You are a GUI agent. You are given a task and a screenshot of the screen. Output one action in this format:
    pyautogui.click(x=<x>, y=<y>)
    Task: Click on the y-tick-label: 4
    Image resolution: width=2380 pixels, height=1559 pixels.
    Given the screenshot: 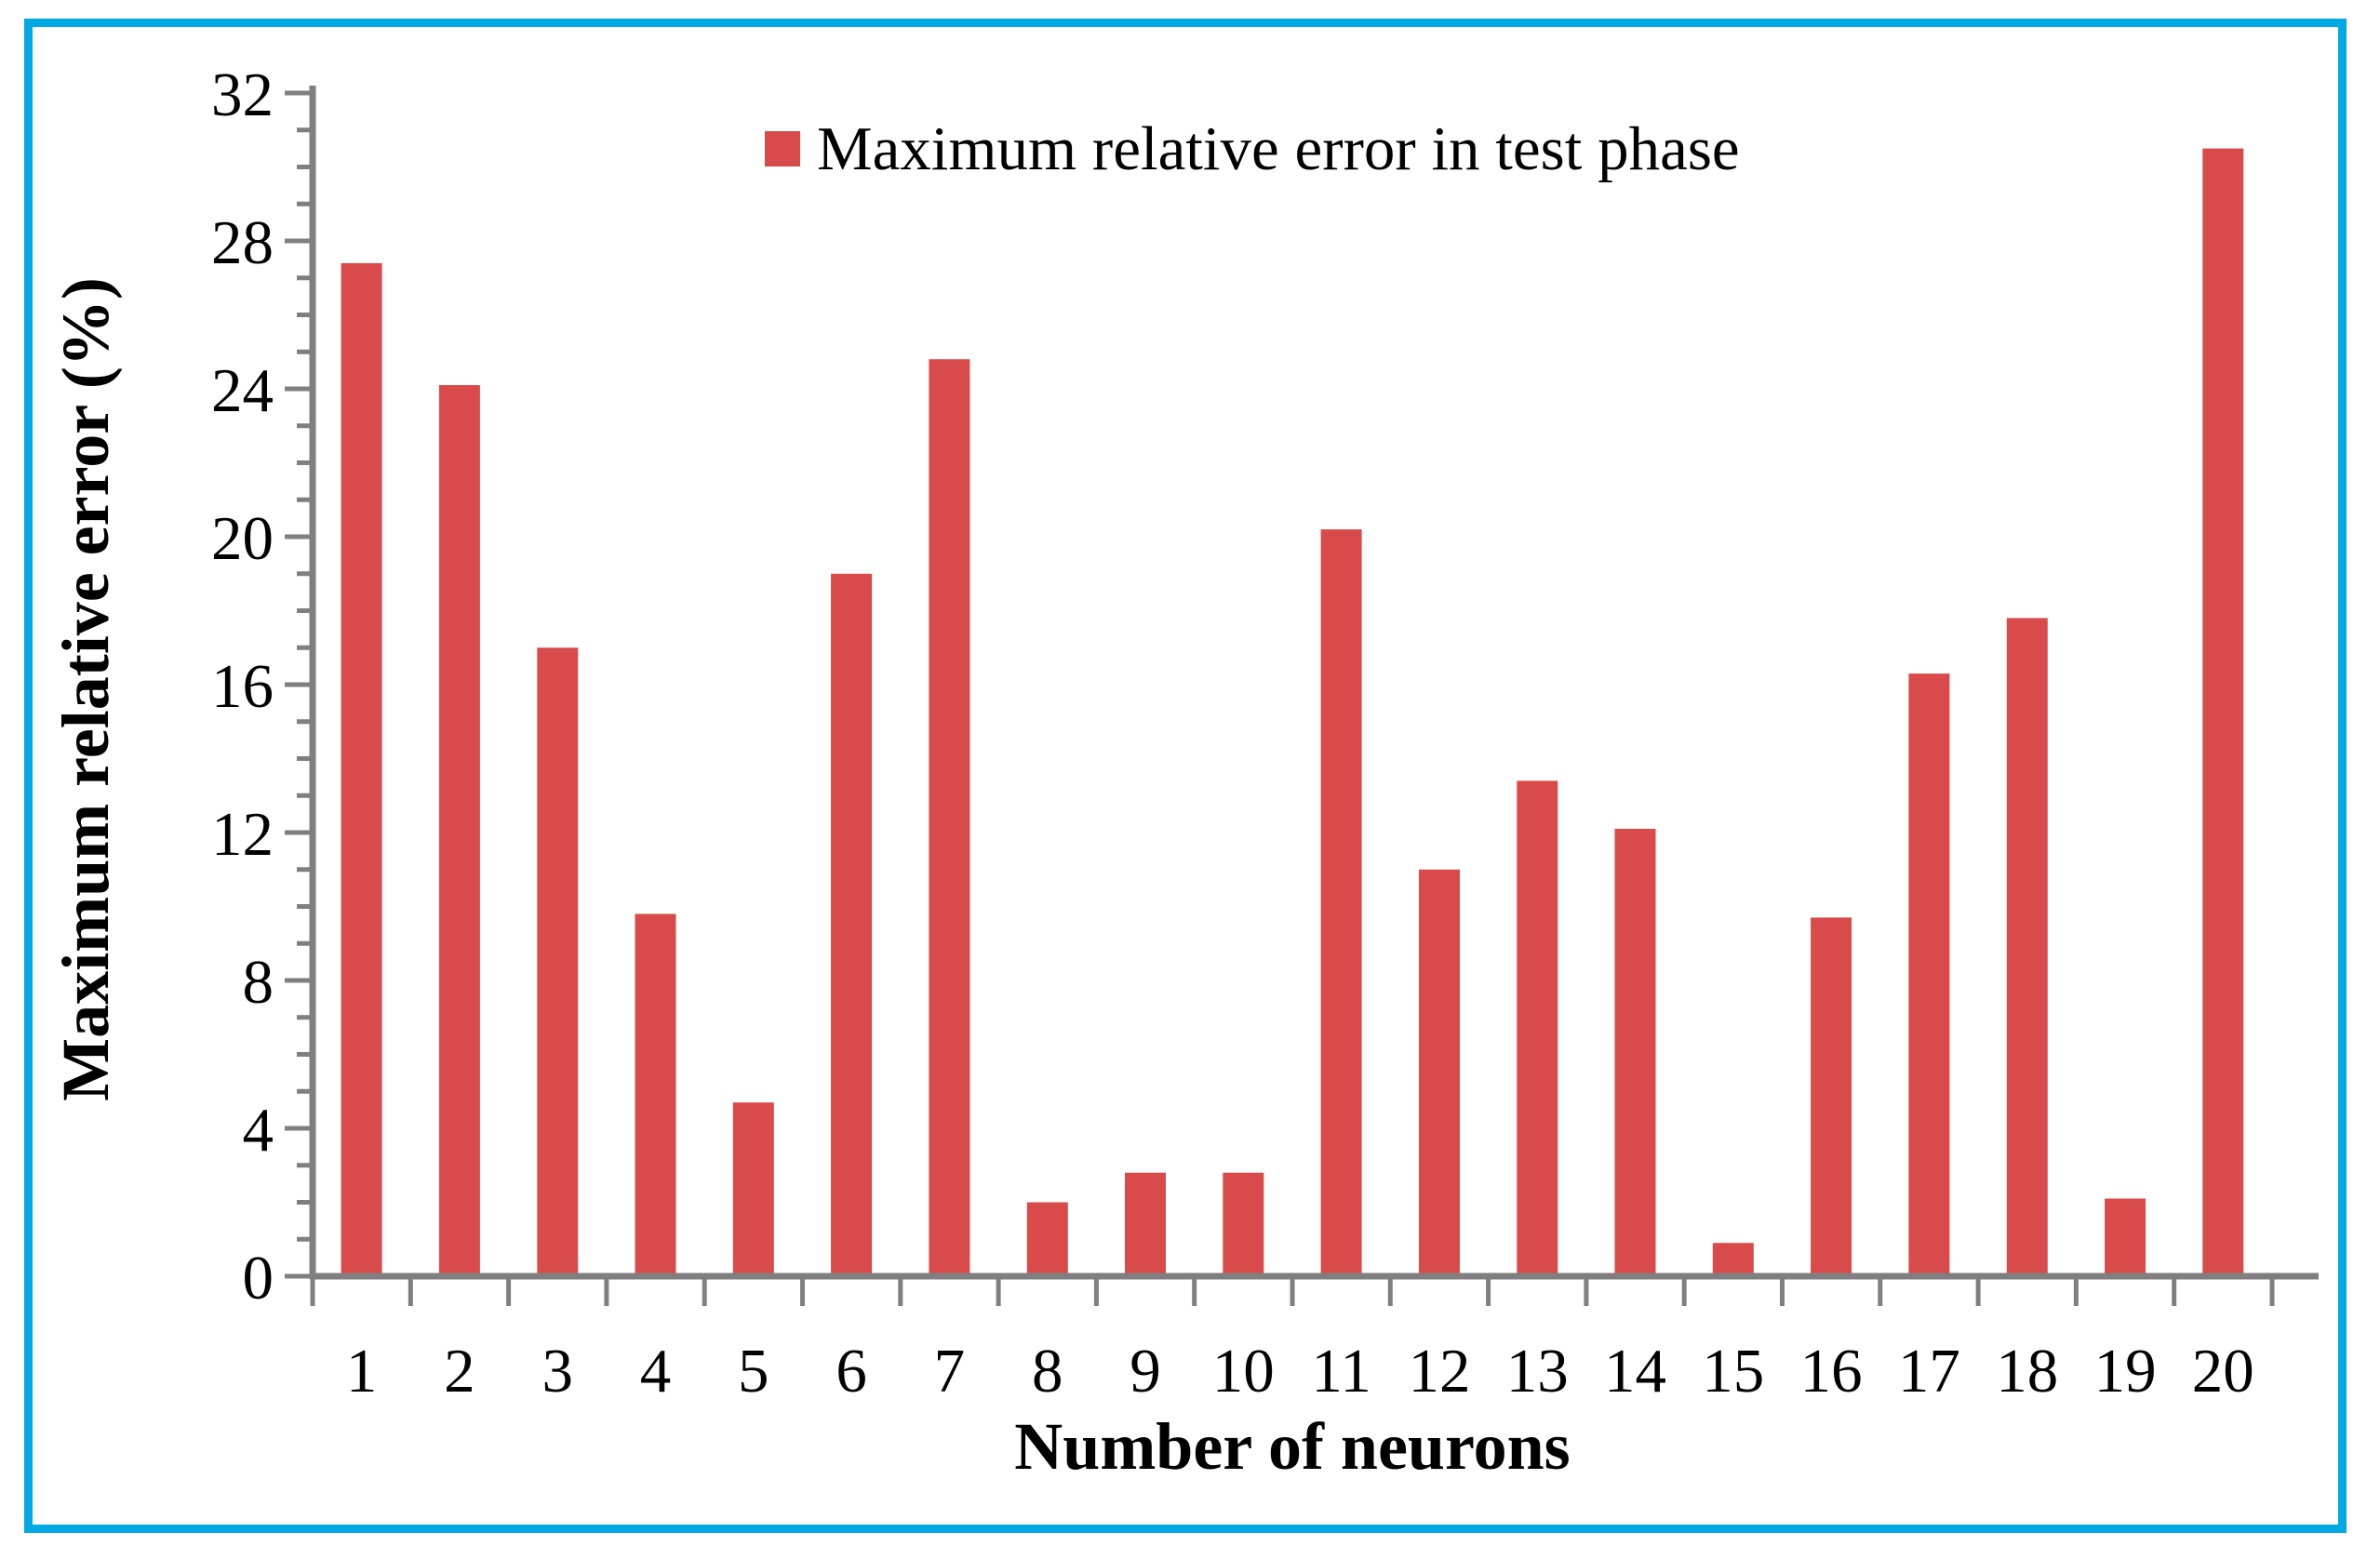 What is the action you would take?
    pyautogui.click(x=258, y=1131)
    